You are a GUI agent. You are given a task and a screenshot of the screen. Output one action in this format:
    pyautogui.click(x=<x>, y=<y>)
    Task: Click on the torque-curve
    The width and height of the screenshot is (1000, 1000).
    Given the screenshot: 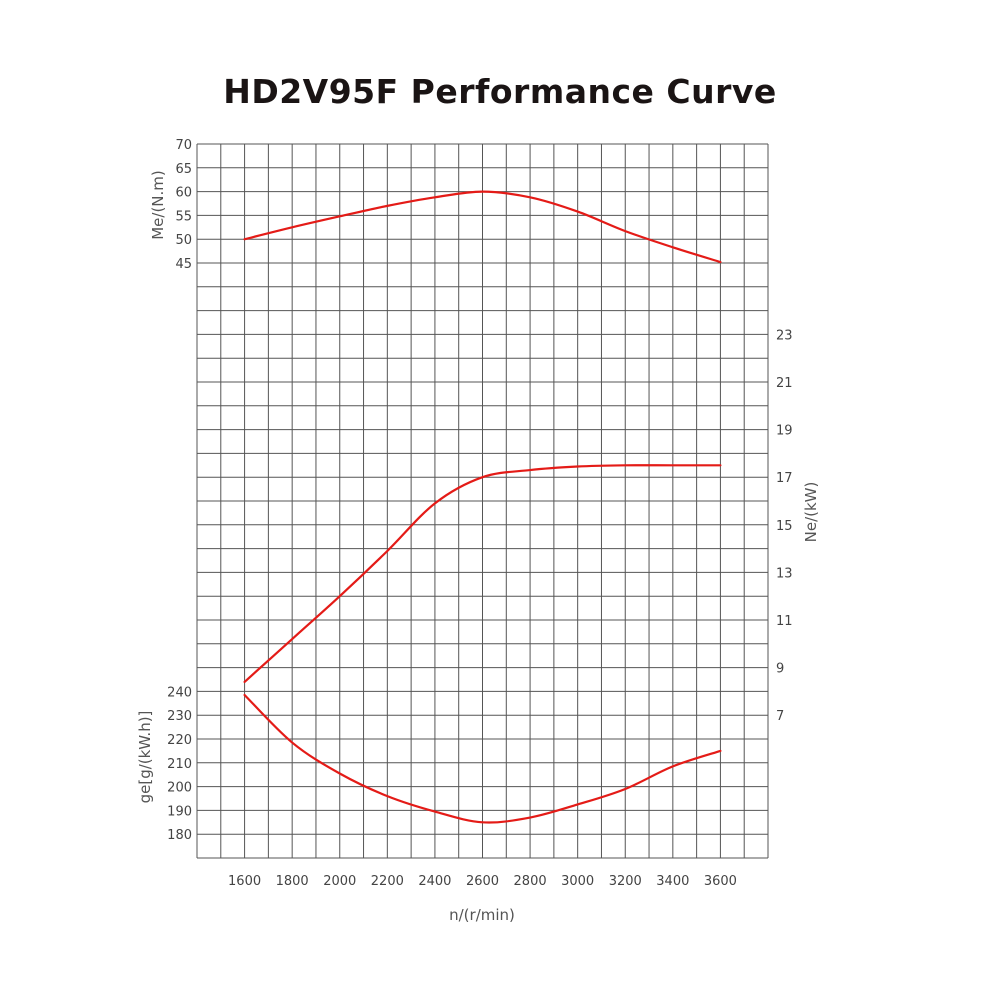 What is the action you would take?
    pyautogui.click(x=482, y=227)
    